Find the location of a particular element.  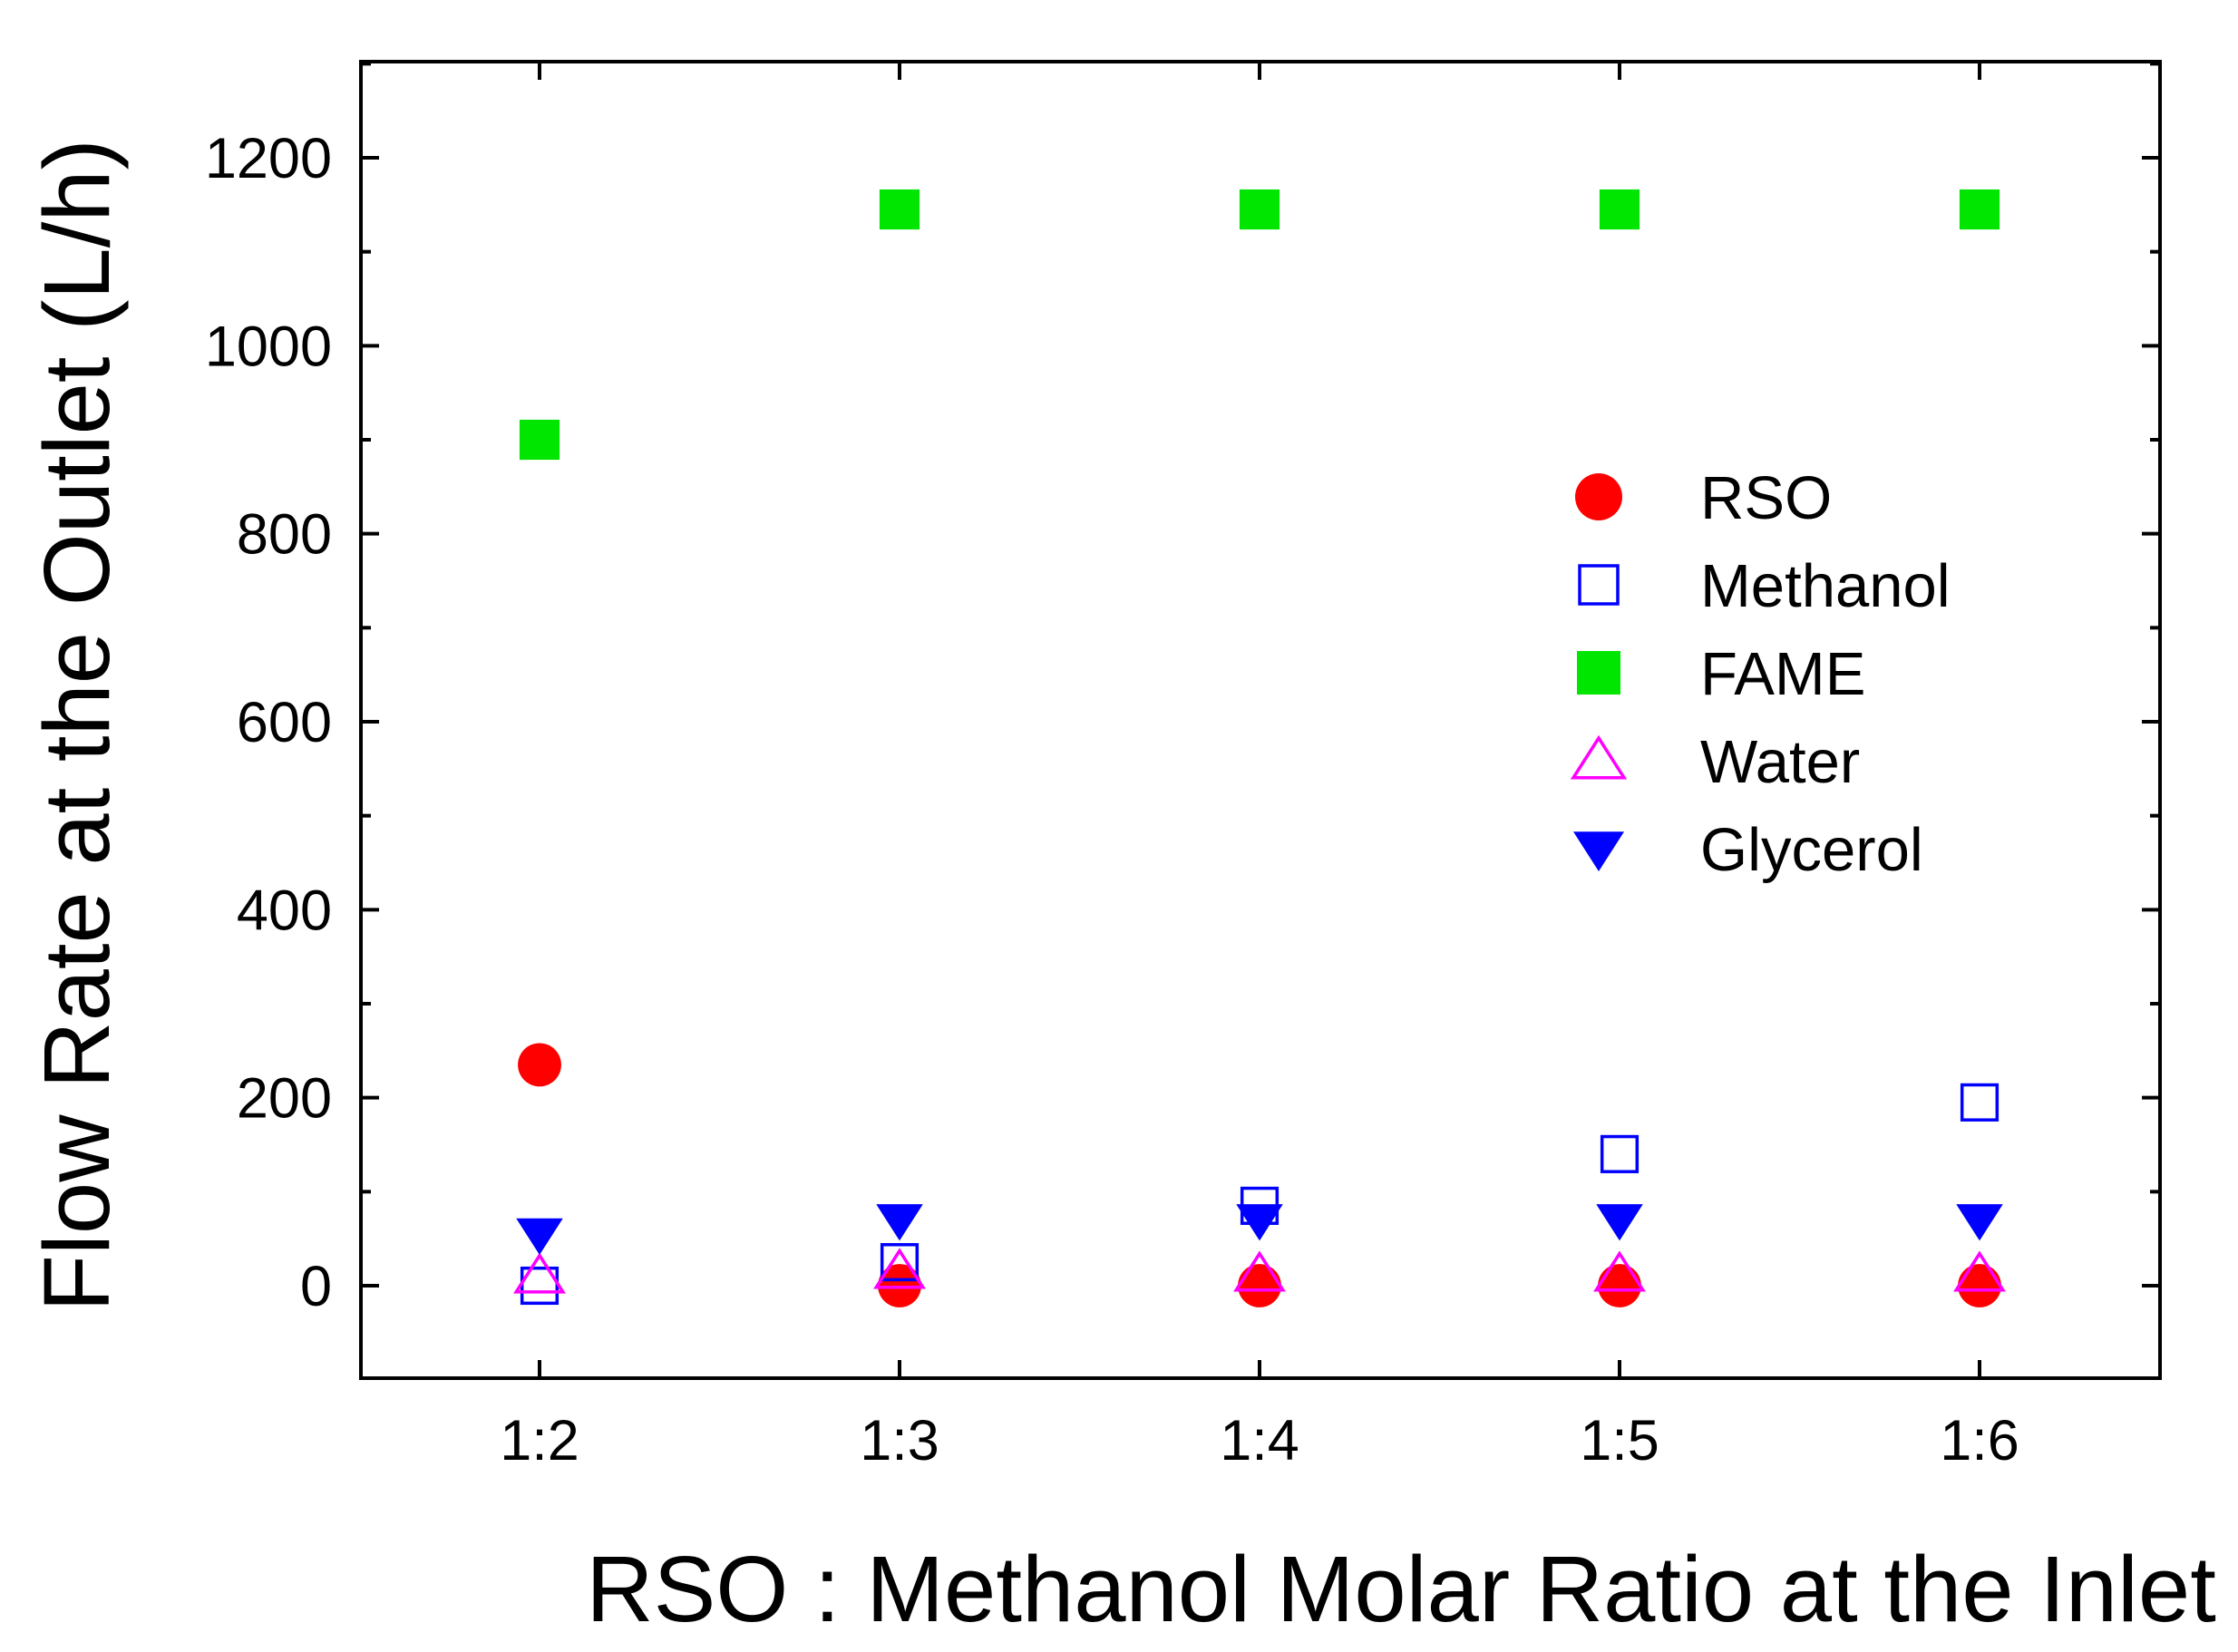

legend-label-methanol: Methanol is located at coordinates (1826, 586).